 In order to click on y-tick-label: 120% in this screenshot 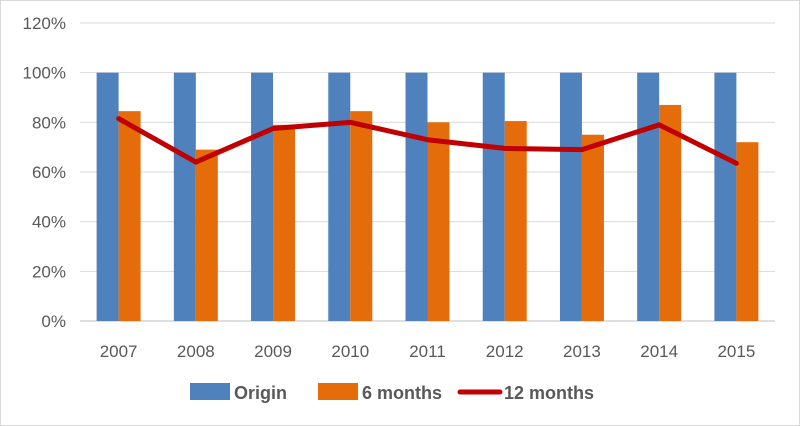, I will do `click(44, 23)`.